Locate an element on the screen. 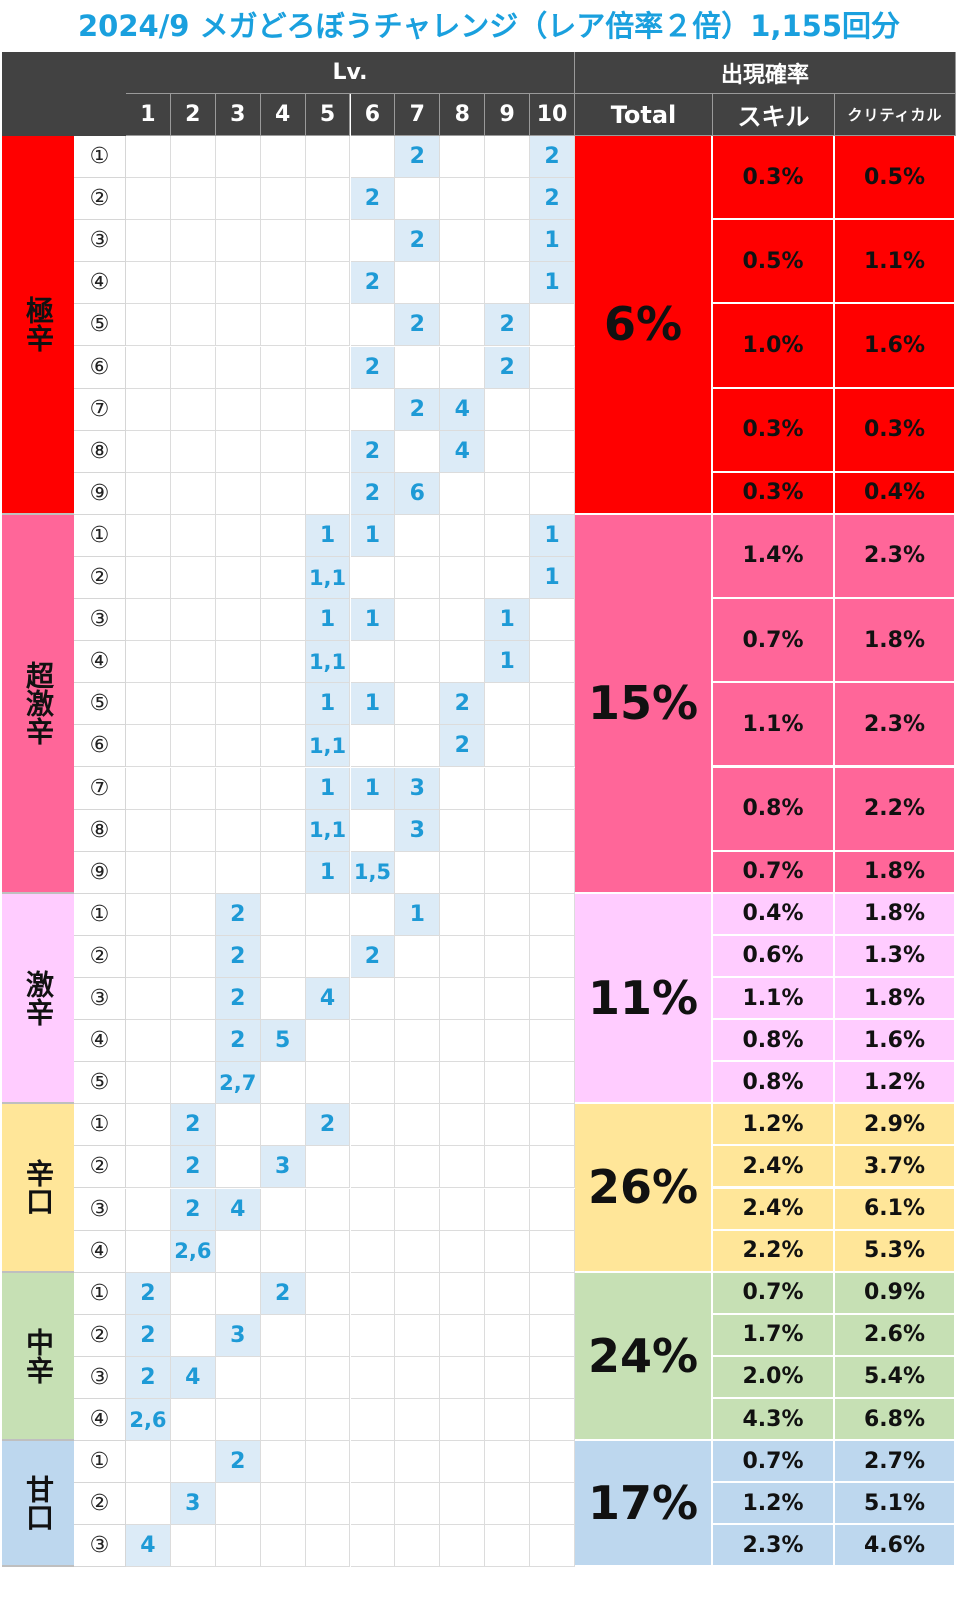 This screenshot has height=1600, width=978. row-number: ⑤ is located at coordinates (100, 1083).